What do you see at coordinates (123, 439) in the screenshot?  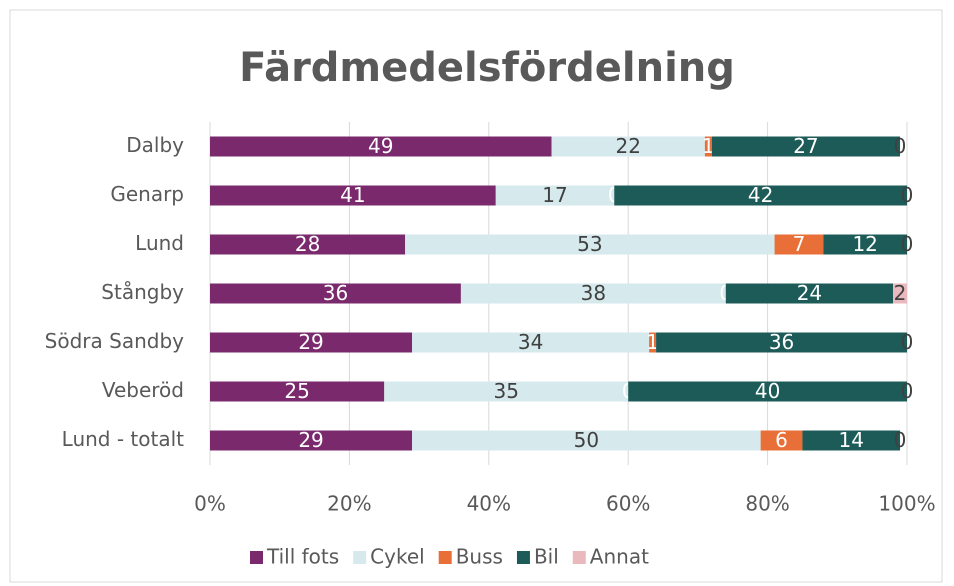 I see `y-tick-label: Lund - totalt` at bounding box center [123, 439].